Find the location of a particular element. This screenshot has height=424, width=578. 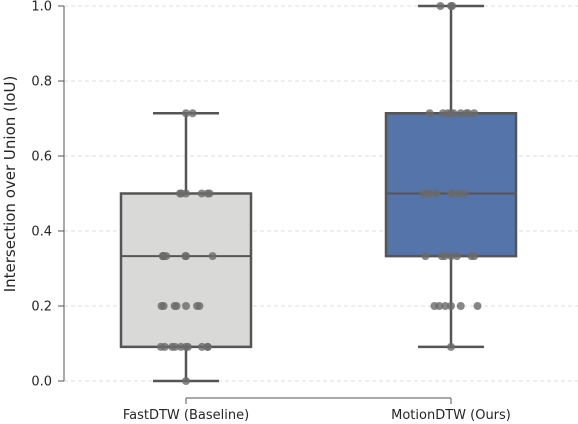

y-tick-label: 0.0 is located at coordinates (41, 382).